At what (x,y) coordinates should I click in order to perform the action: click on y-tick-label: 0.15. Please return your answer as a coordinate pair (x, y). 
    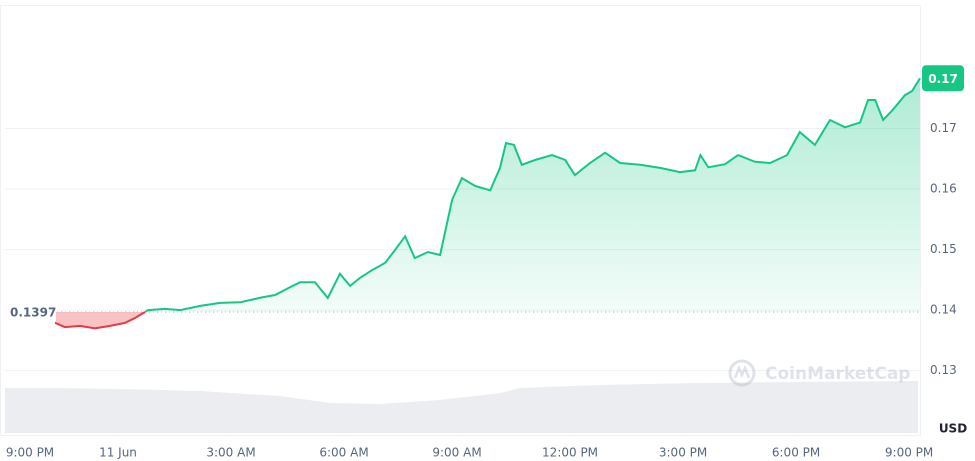
    Looking at the image, I should click on (943, 249).